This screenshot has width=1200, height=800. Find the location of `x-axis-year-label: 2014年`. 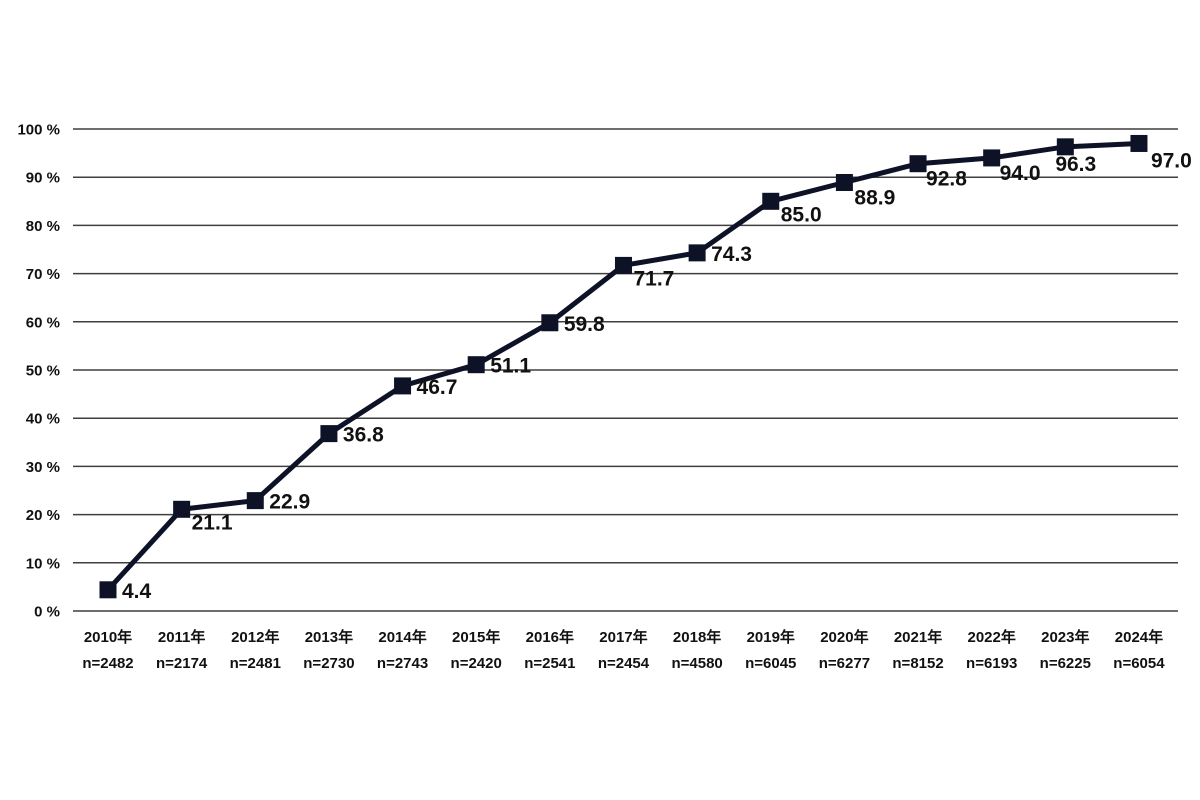

x-axis-year-label: 2014年 is located at coordinates (402, 637).